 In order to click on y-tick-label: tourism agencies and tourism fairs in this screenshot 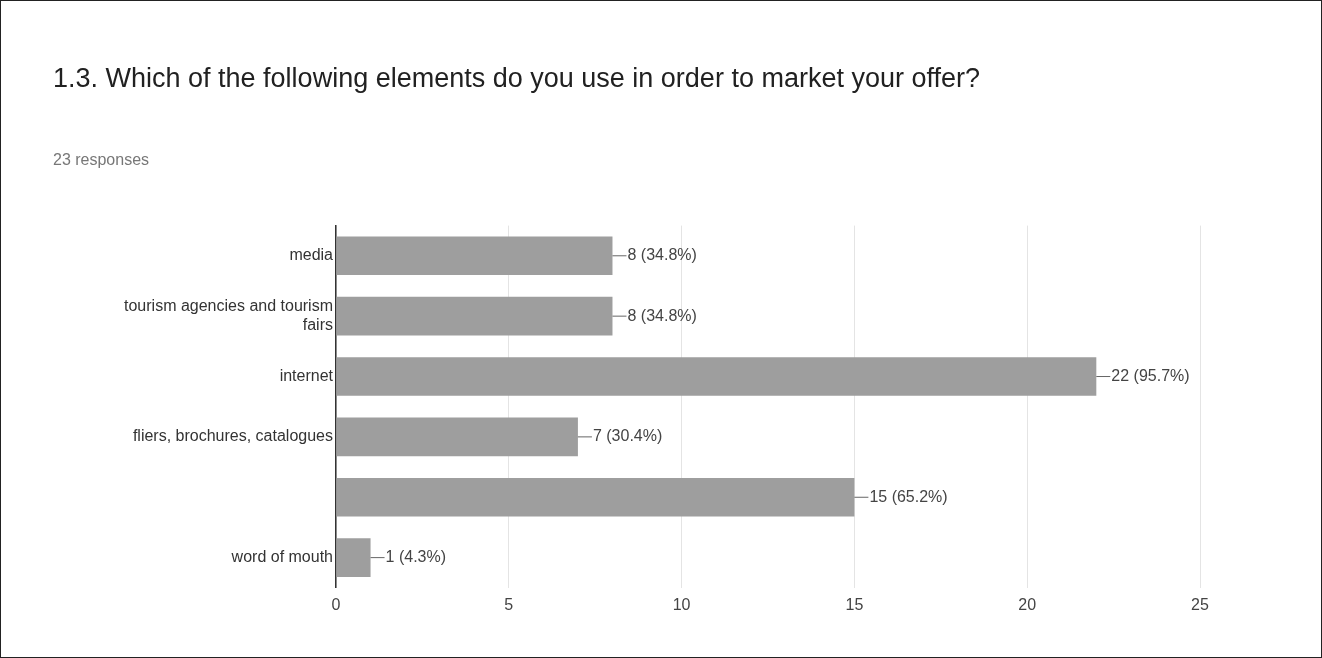, I will do `click(228, 315)`.